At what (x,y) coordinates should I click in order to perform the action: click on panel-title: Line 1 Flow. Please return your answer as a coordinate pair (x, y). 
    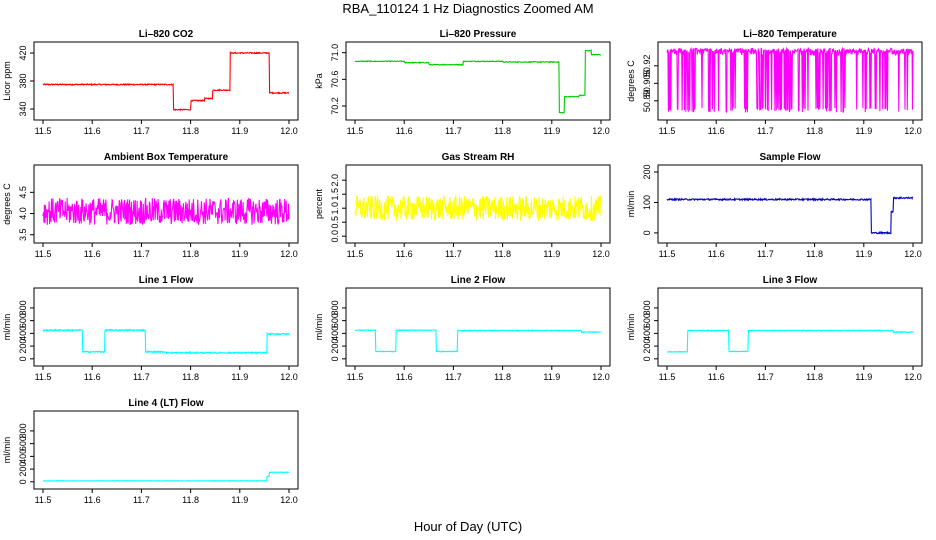
    Looking at the image, I should click on (166, 280).